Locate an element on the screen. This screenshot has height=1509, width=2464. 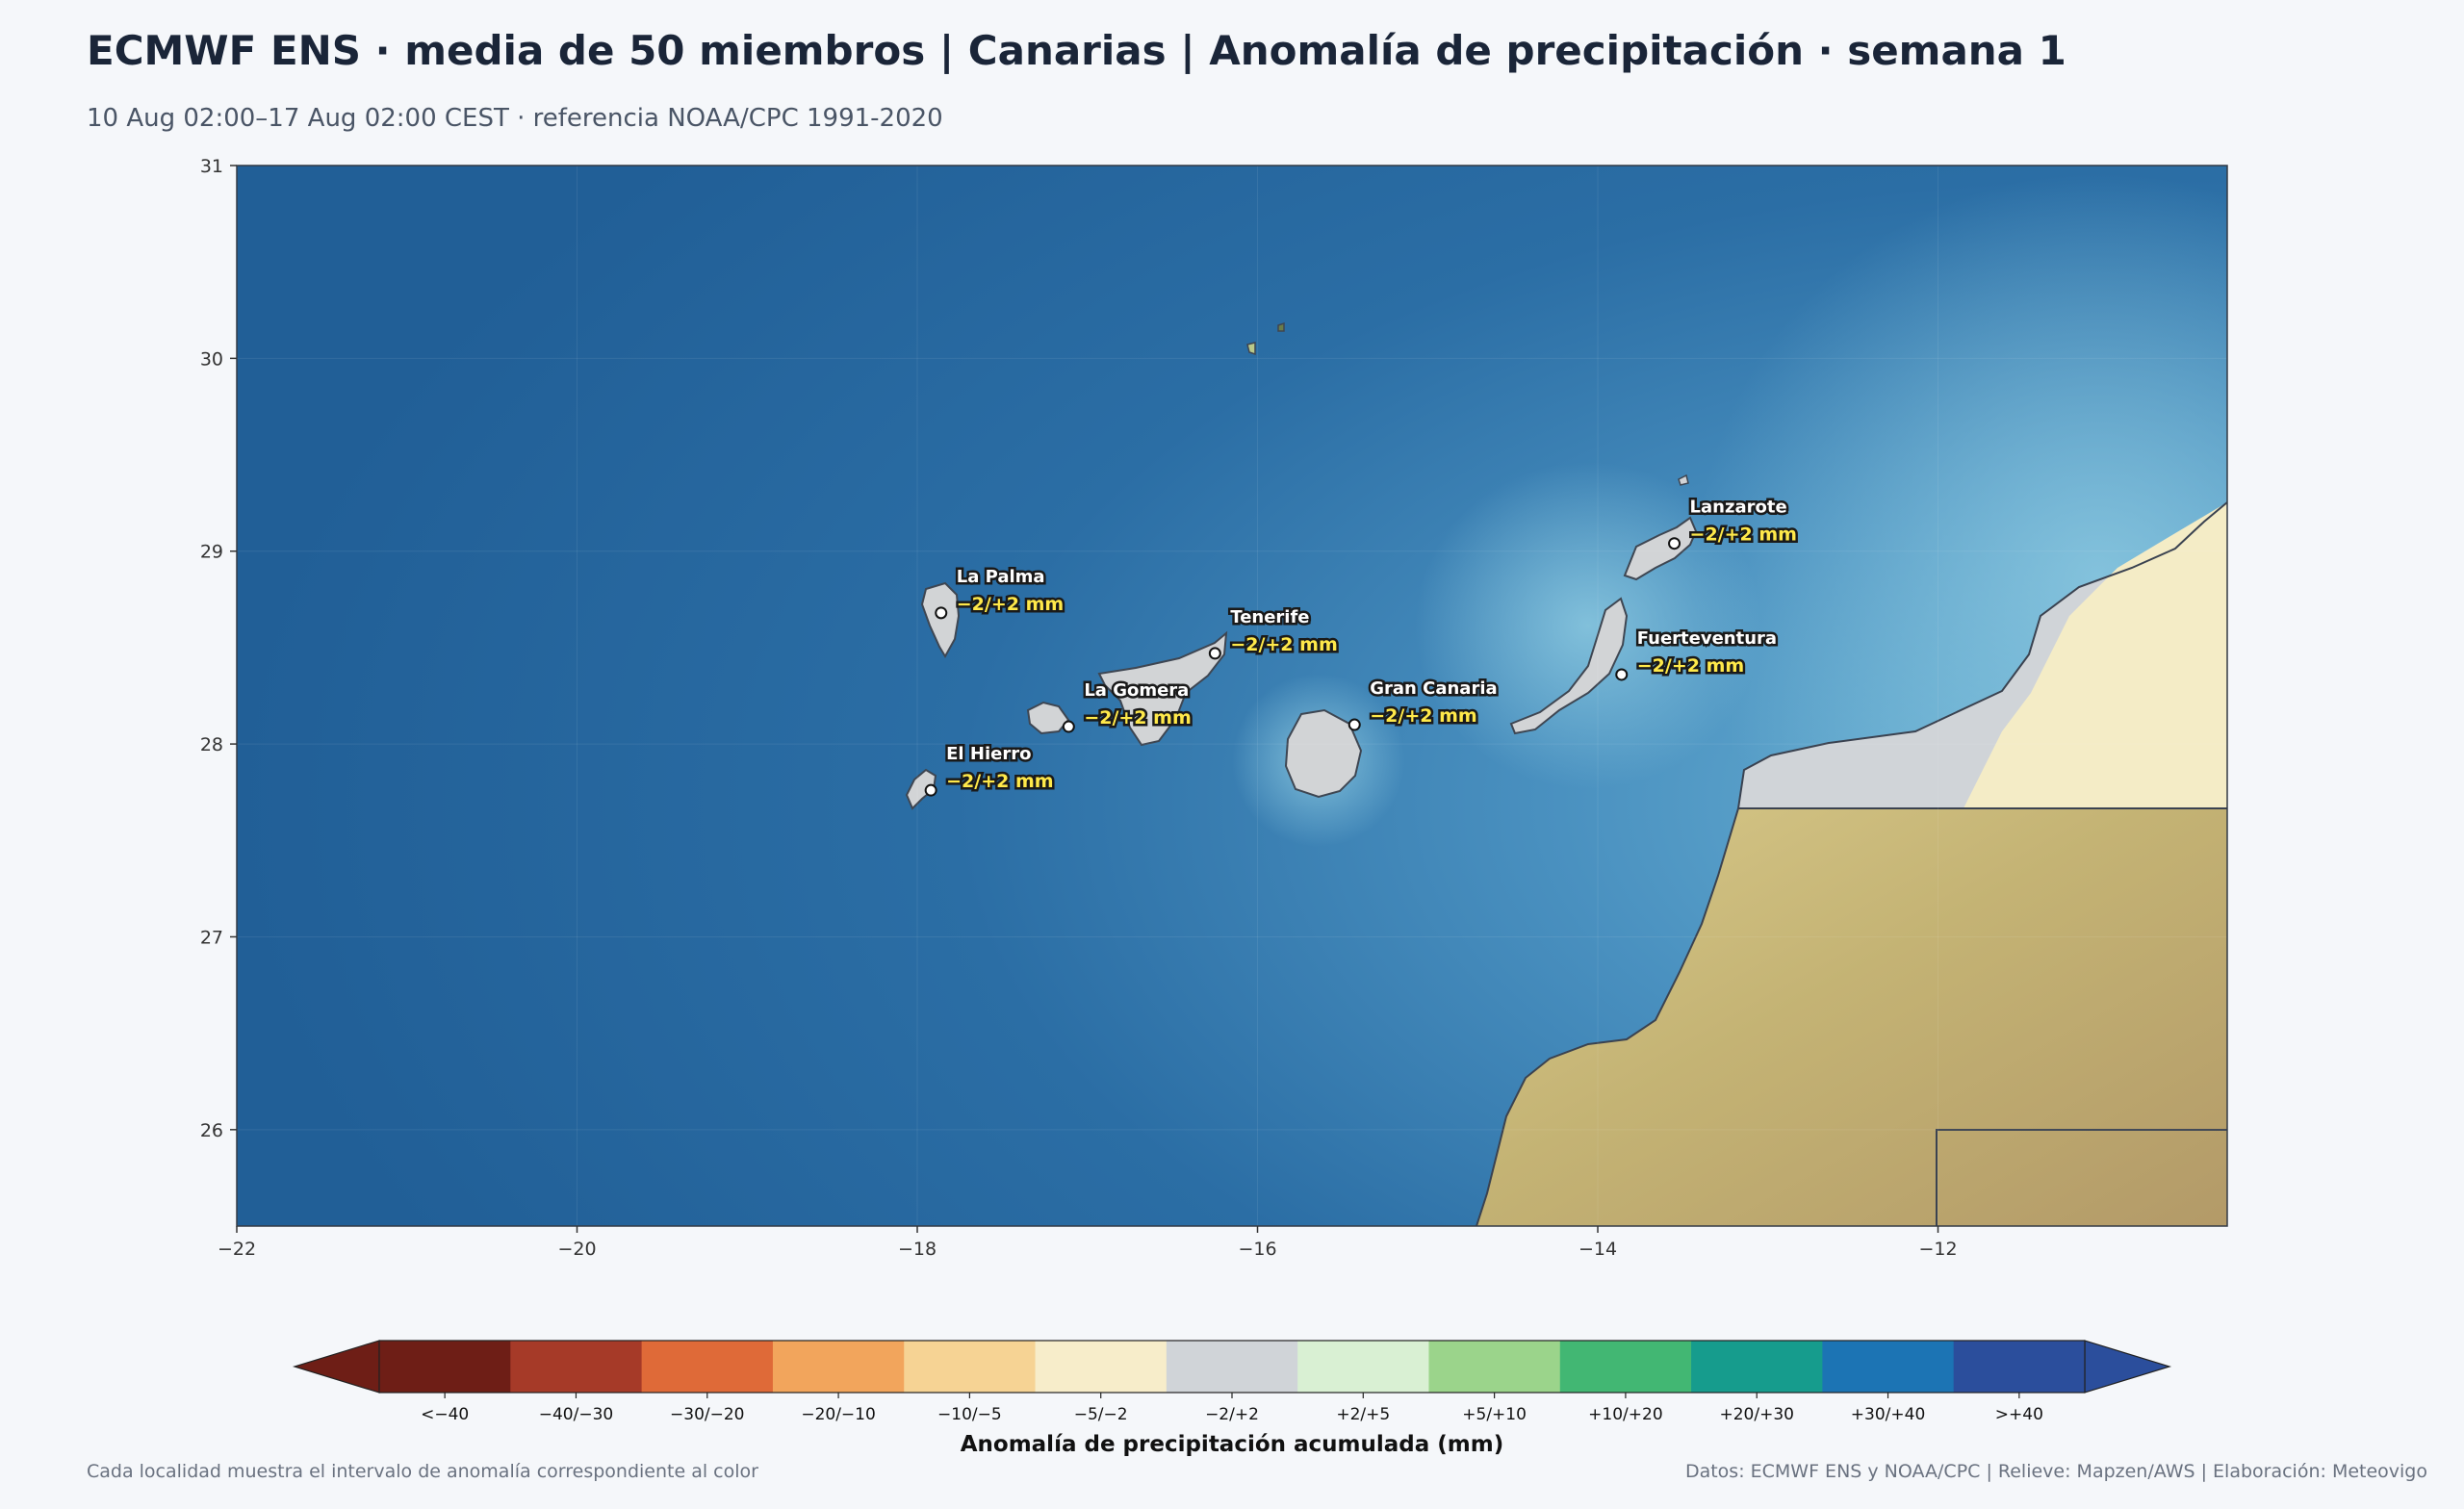
colorbar-bin-label: −2/+2 is located at coordinates (1232, 1414).